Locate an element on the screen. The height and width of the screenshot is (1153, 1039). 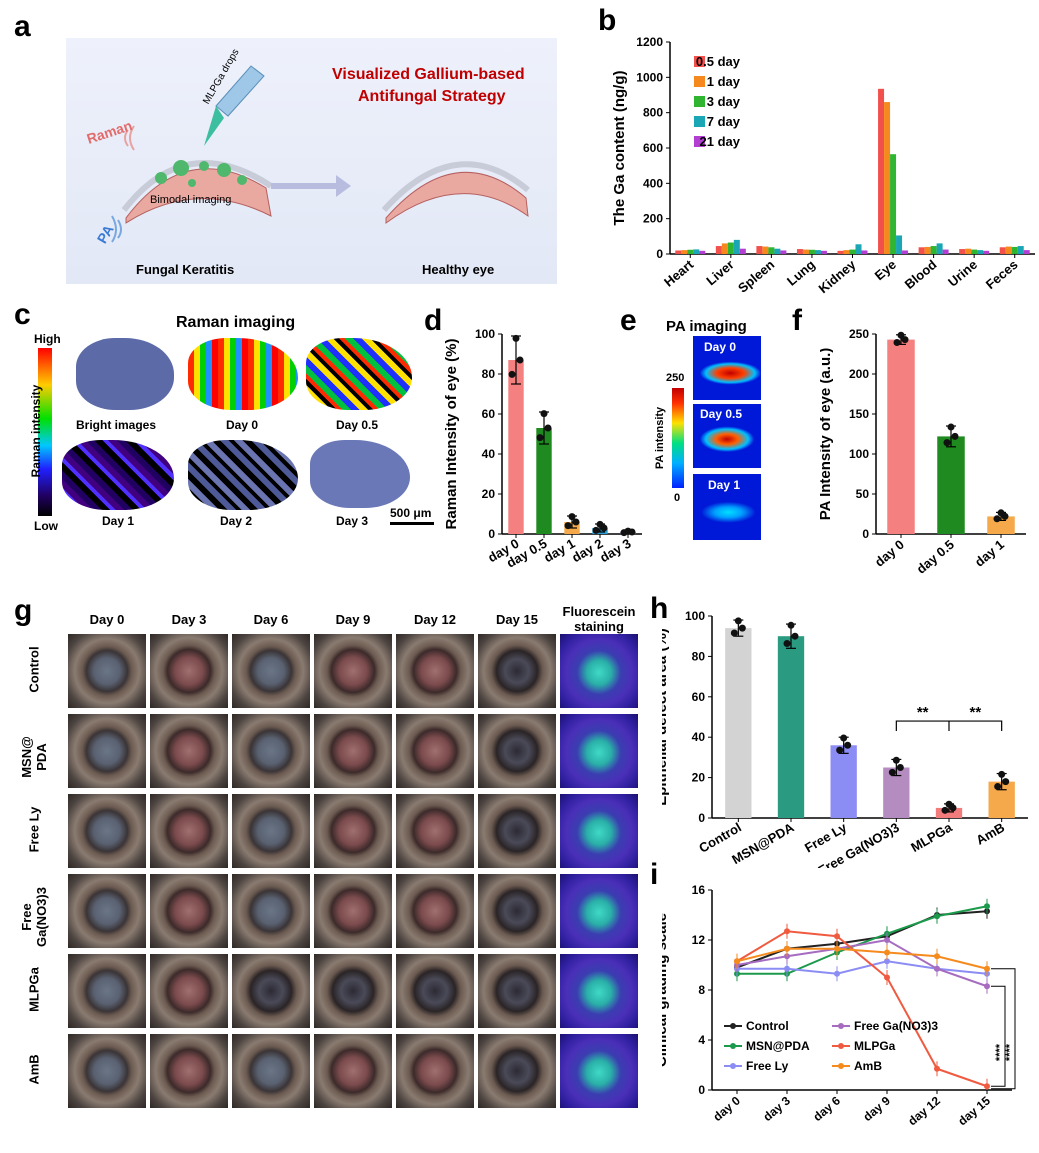
column-header: Day 12 is located at coordinates (435, 619).